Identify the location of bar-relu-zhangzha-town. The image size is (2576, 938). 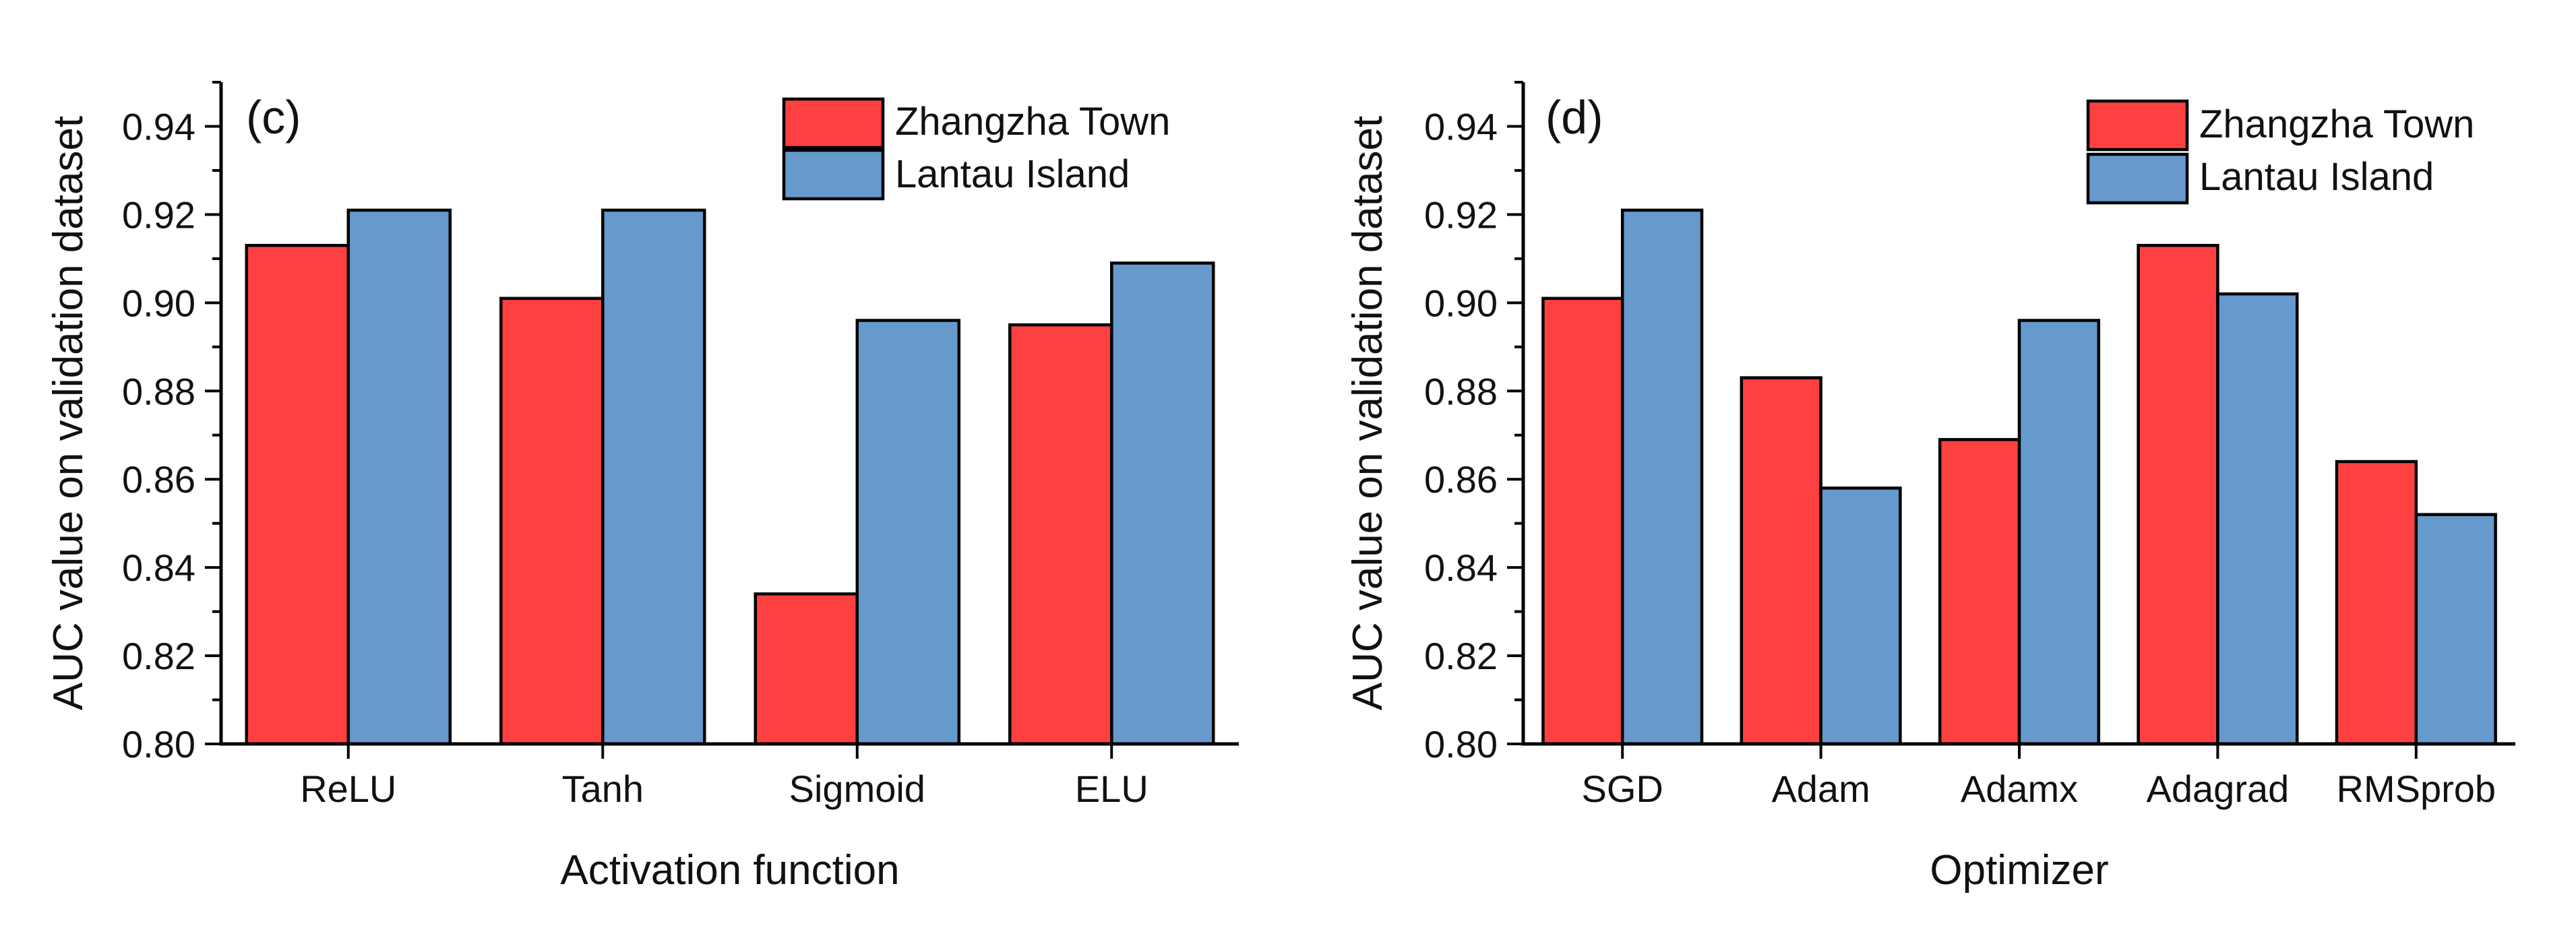
(297, 494).